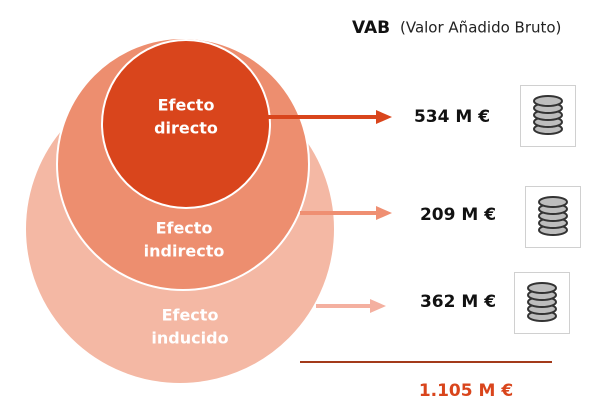 This screenshot has height=400, width=589. What do you see at coordinates (186, 128) in the screenshot?
I see `effect-label: directo` at bounding box center [186, 128].